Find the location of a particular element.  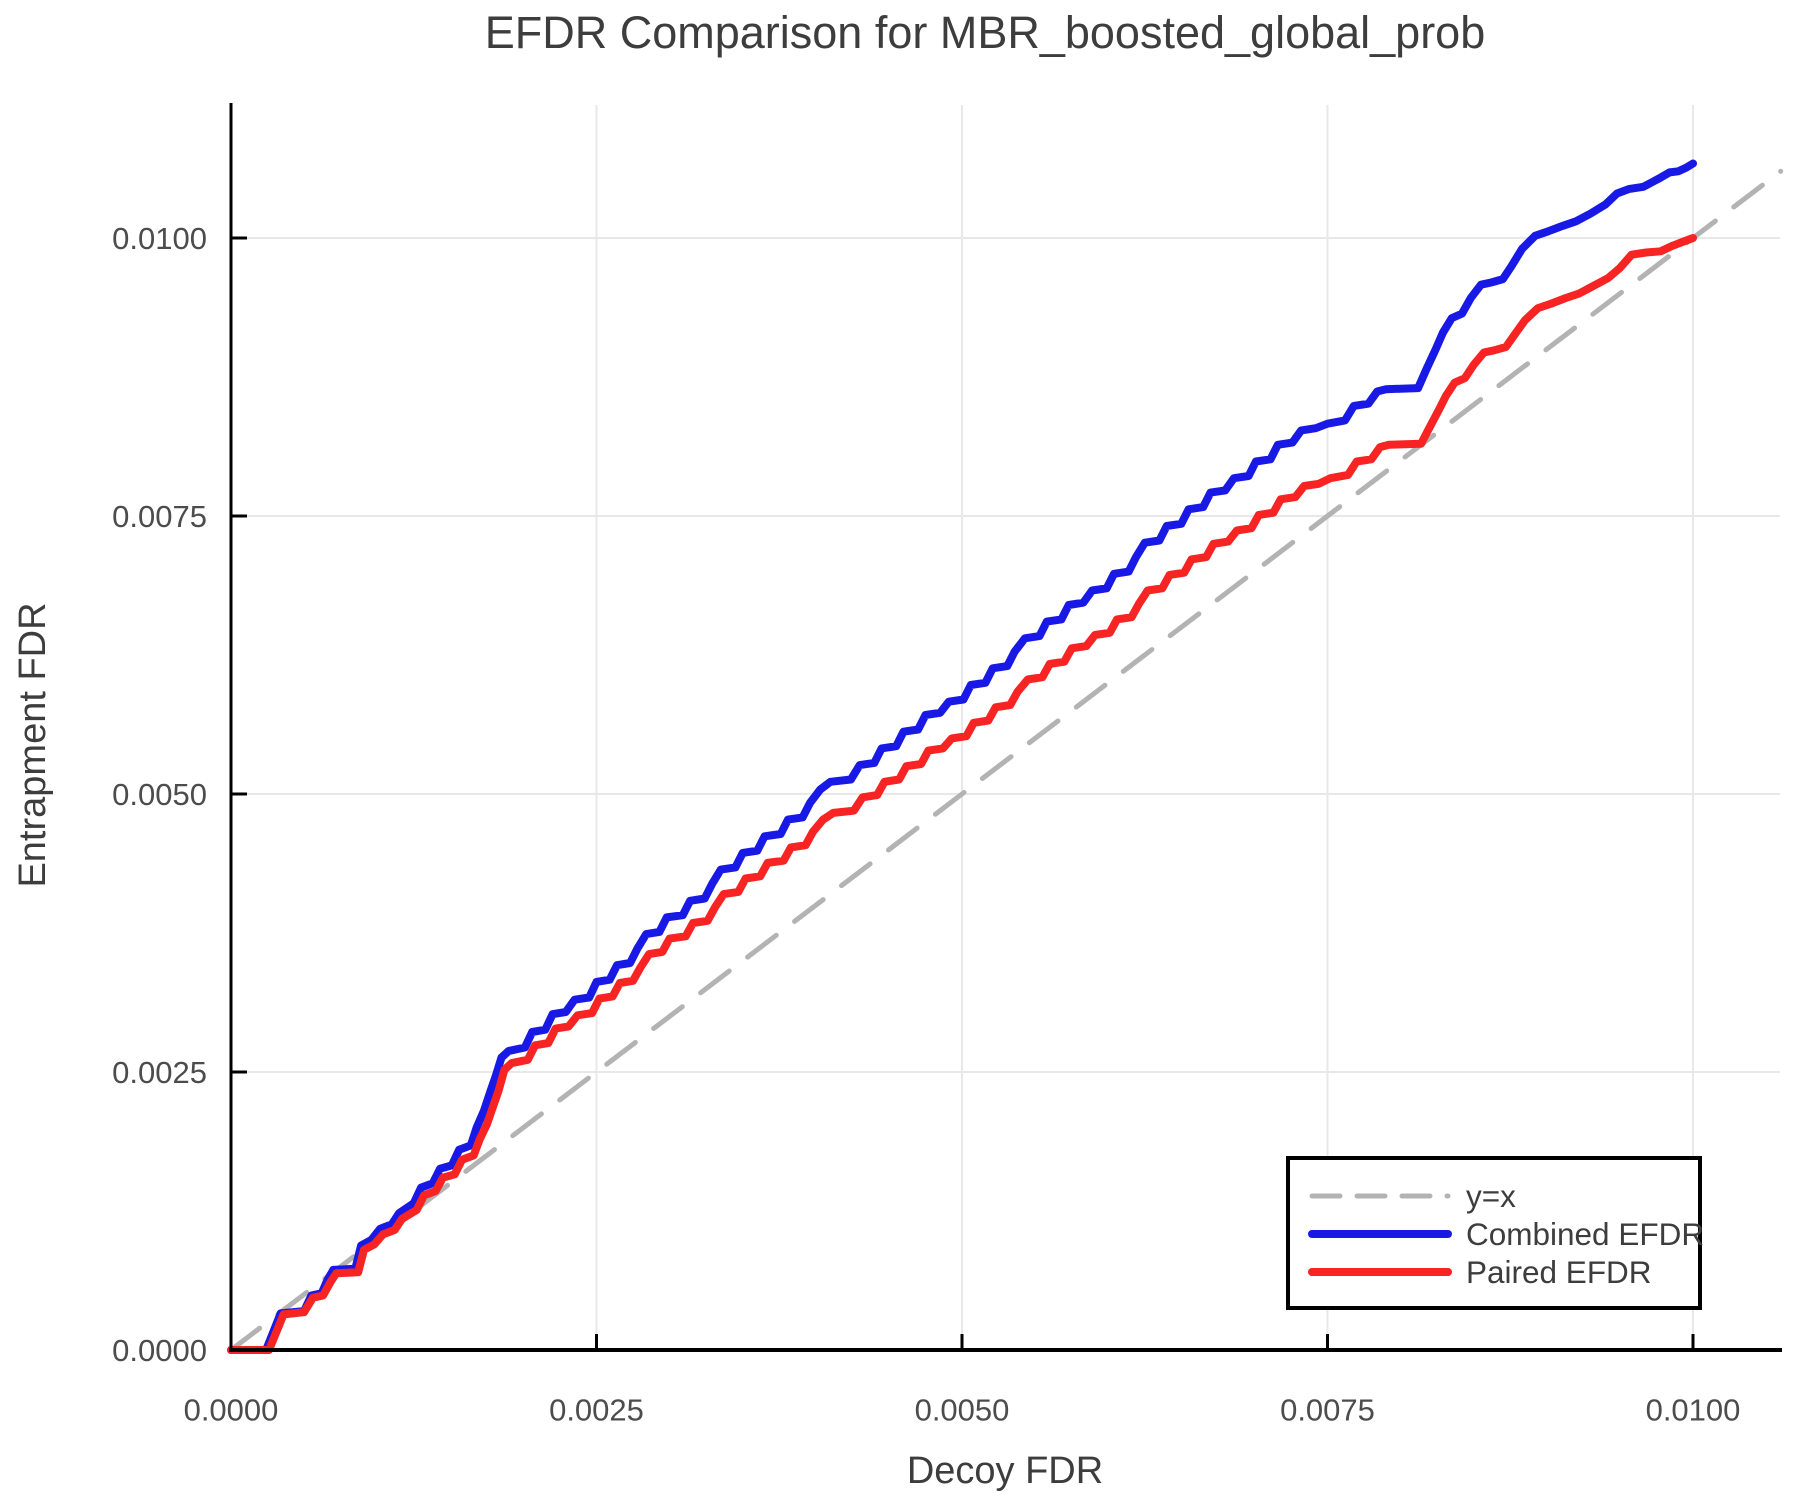

y-tick-label: 0.0100 is located at coordinates (159, 238).